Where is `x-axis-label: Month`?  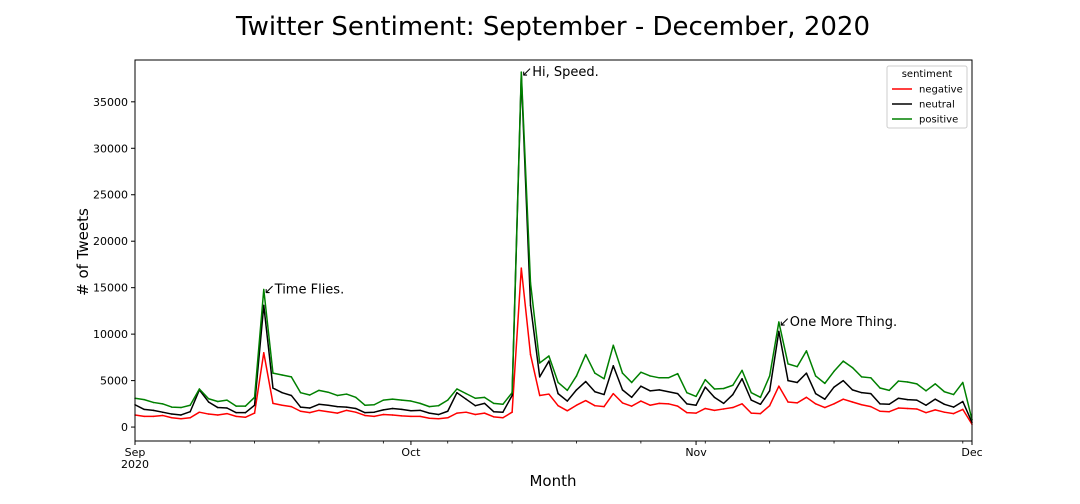 x-axis-label: Month is located at coordinates (552, 481).